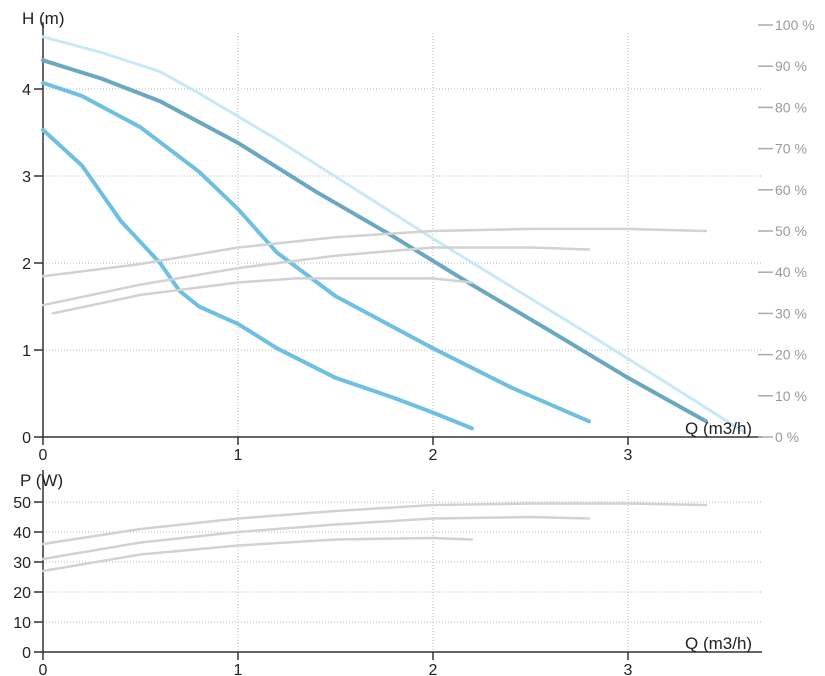  I want to click on y2-tick-label: 0 %, so click(787, 437).